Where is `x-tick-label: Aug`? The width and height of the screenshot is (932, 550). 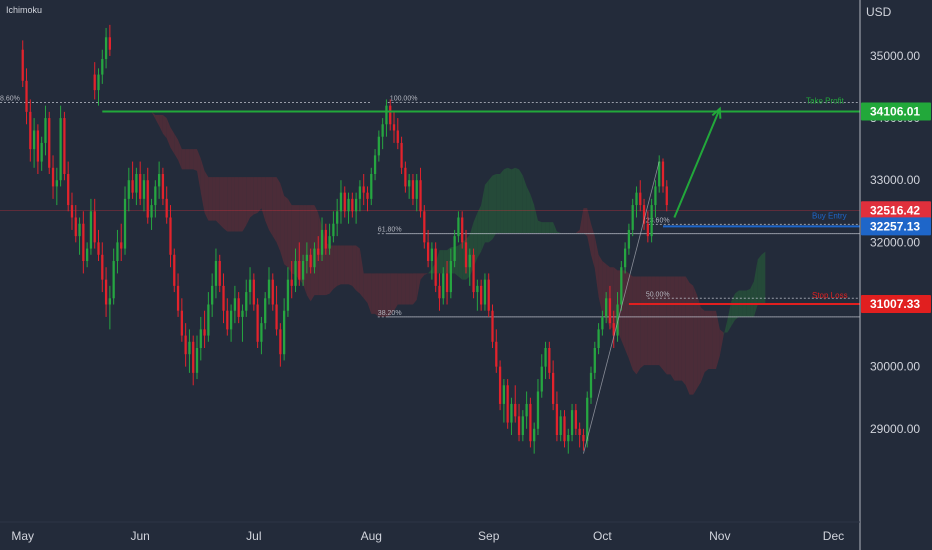
x-tick-label: Aug is located at coordinates (371, 536).